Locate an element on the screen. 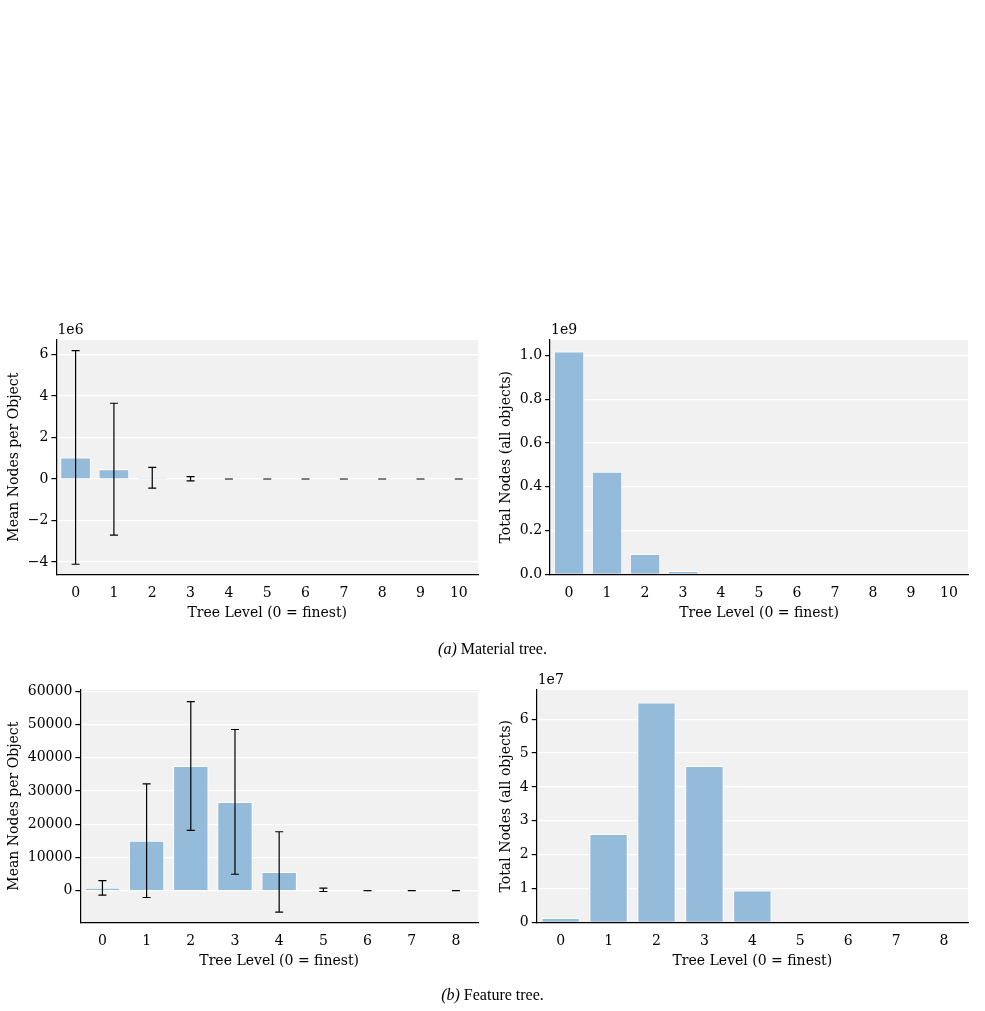  y-tick-label: 0.8 is located at coordinates (531, 397).